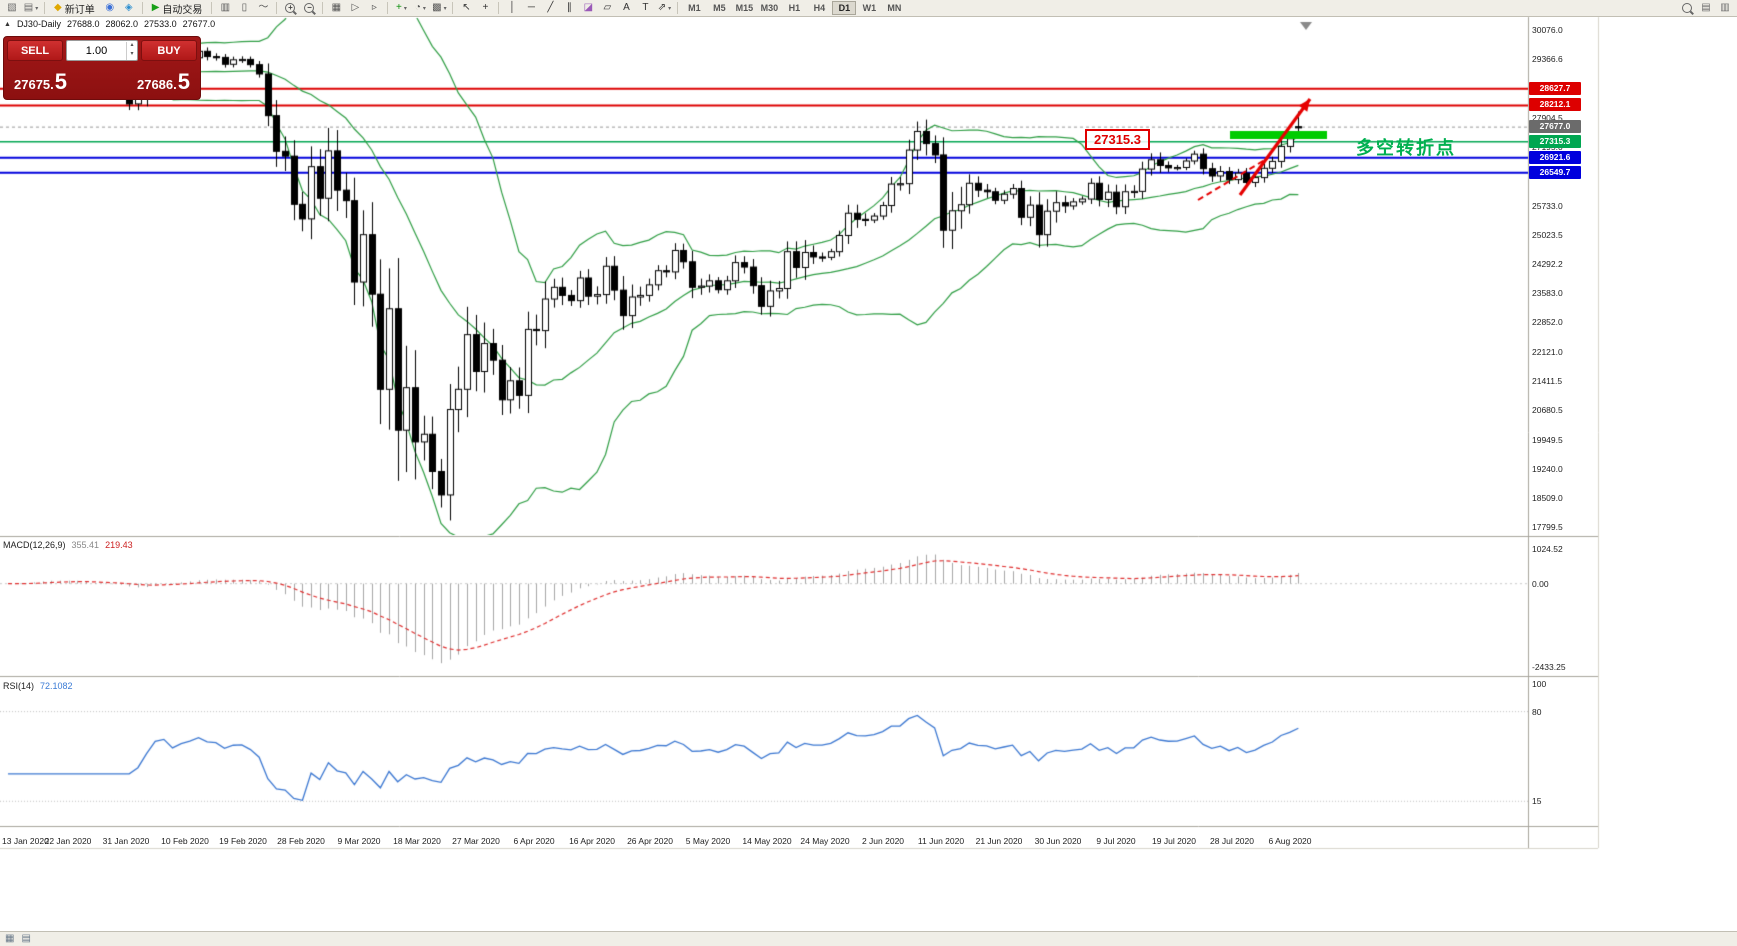 The height and width of the screenshot is (946, 1737). I want to click on auto-scroll-icon: ▷, so click(355, 7).